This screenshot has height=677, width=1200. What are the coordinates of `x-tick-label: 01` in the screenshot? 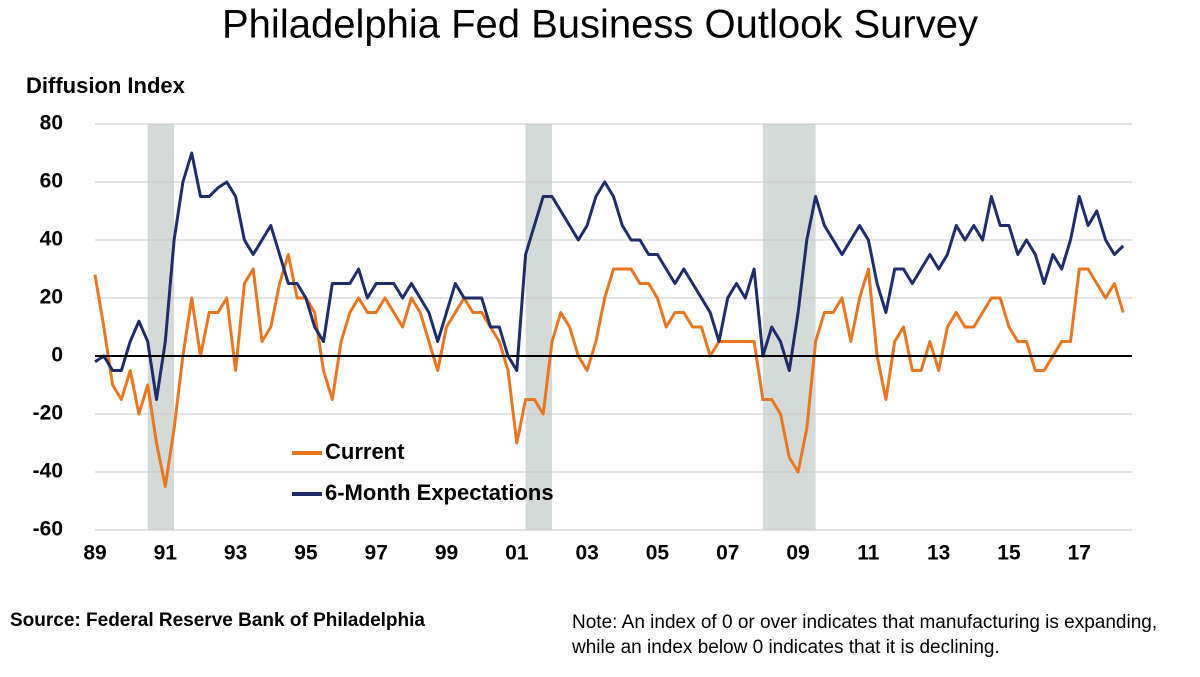 It's located at (517, 553).